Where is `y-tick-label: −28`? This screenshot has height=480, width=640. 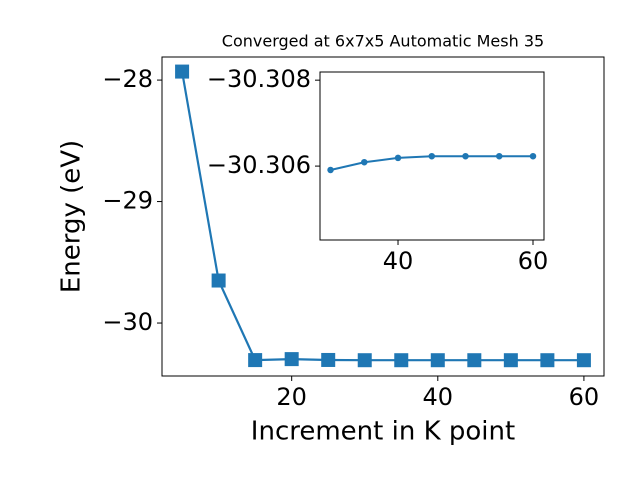
y-tick-label: −28 is located at coordinates (127, 79).